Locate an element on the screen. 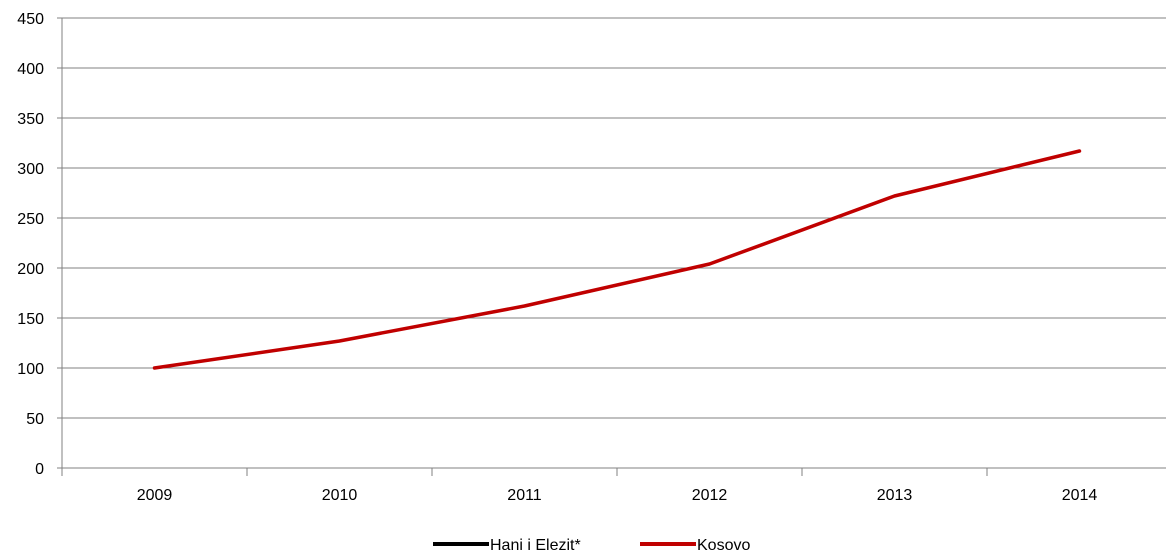 The image size is (1166, 553). legend-label-hani-i-elezit: Hani i Elezit* is located at coordinates (535, 545).